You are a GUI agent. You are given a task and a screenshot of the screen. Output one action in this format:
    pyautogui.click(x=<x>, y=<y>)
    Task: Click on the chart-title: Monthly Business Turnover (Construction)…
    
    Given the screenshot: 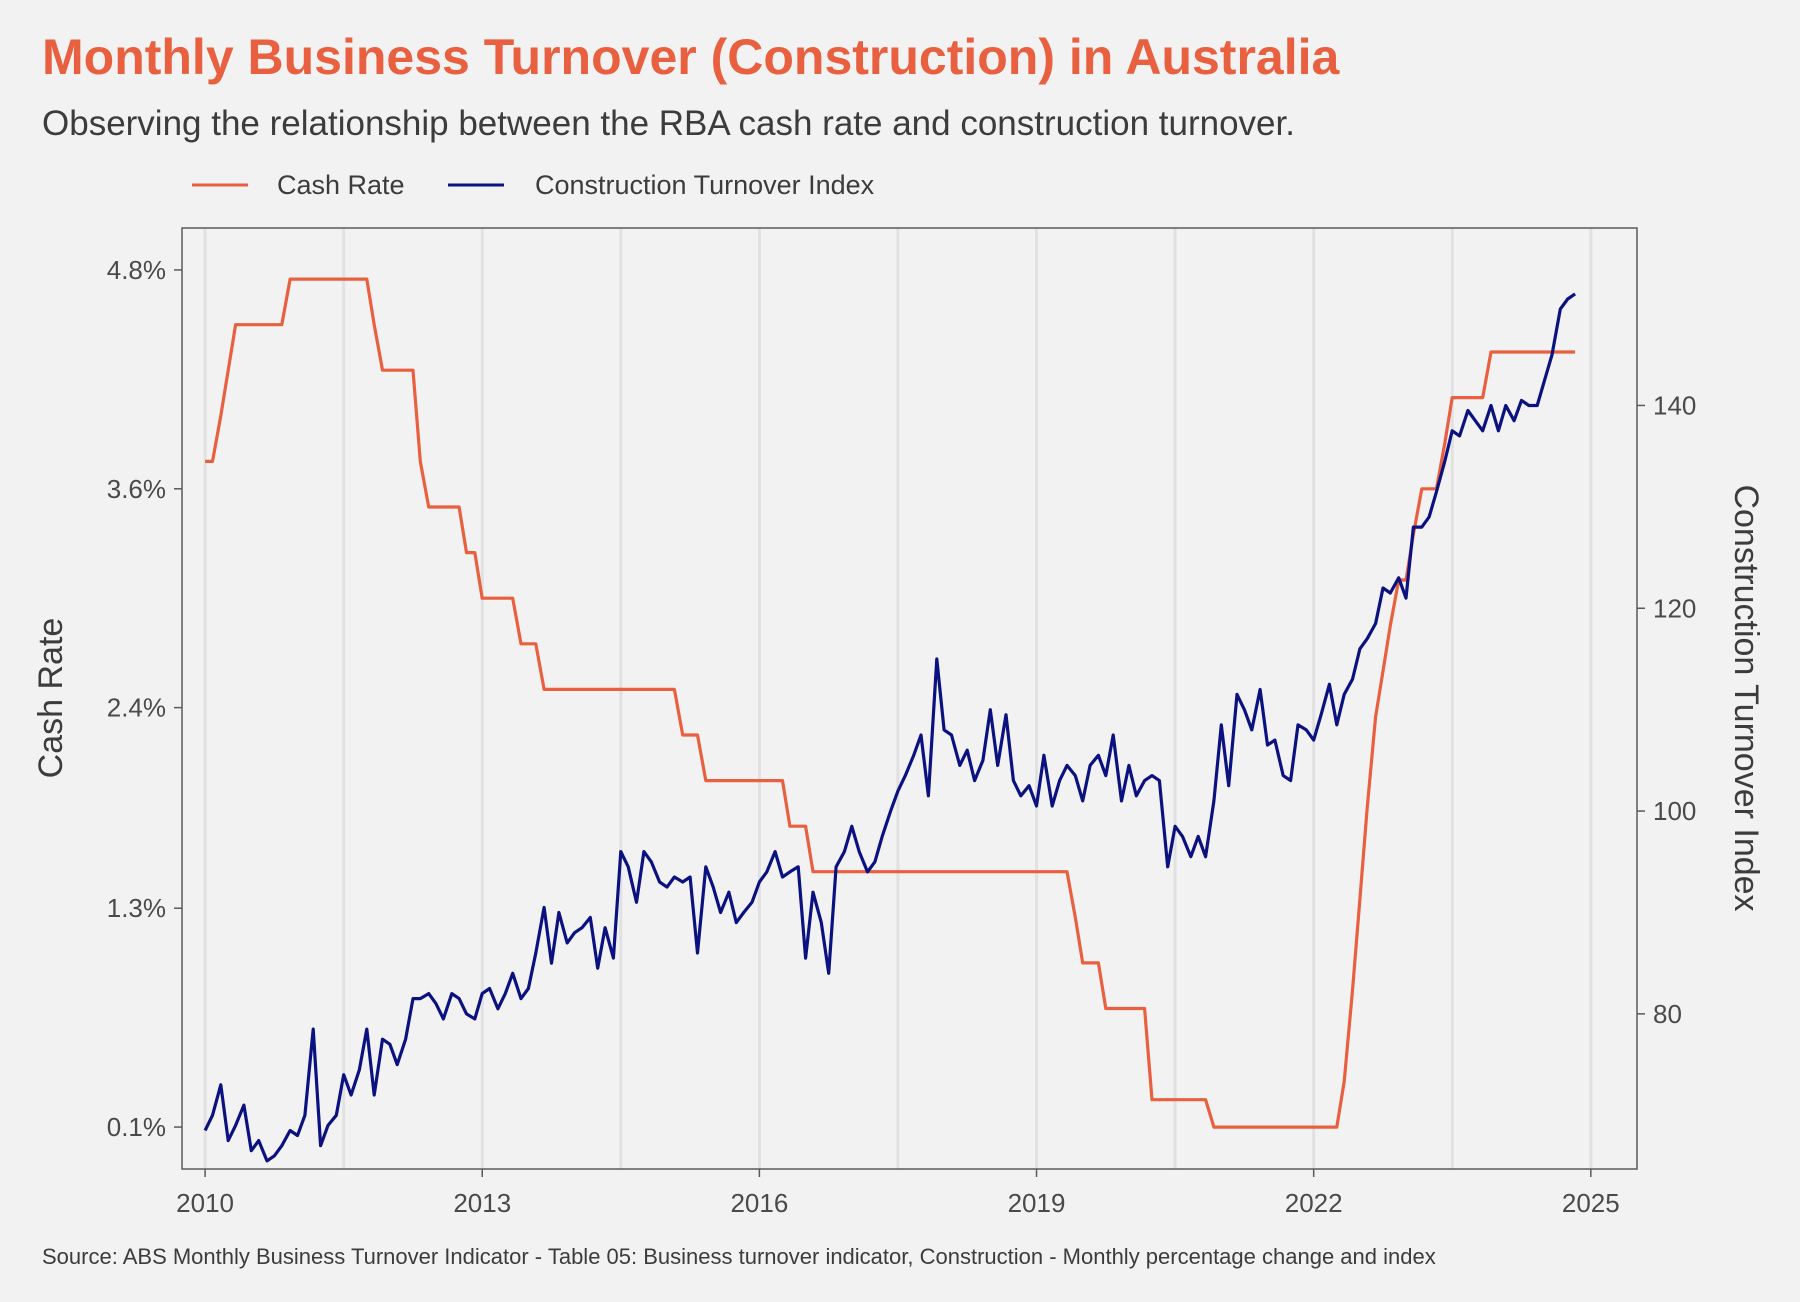 What is the action you would take?
    pyautogui.click(x=691, y=57)
    